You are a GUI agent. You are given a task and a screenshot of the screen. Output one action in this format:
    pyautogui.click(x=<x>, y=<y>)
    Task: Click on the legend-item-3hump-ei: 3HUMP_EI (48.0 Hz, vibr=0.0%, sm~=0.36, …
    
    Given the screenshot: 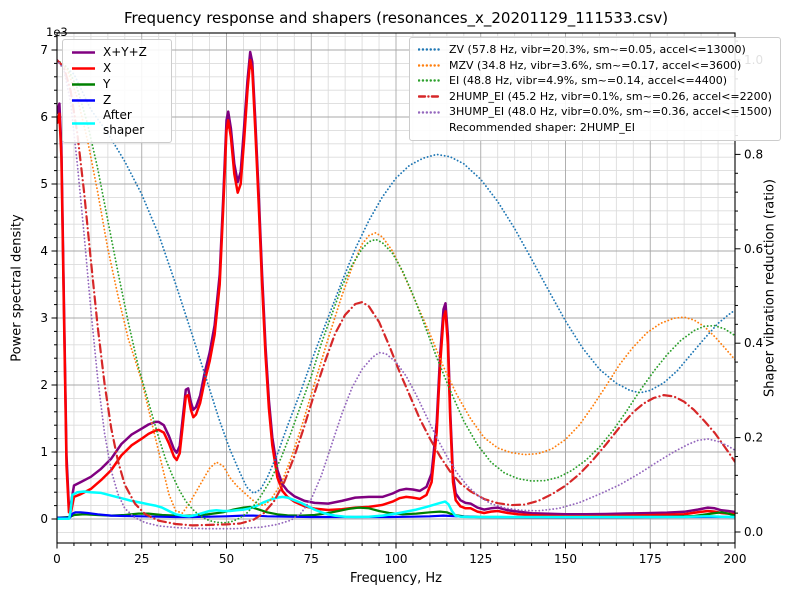 What is the action you would take?
    pyautogui.click(x=595, y=112)
    